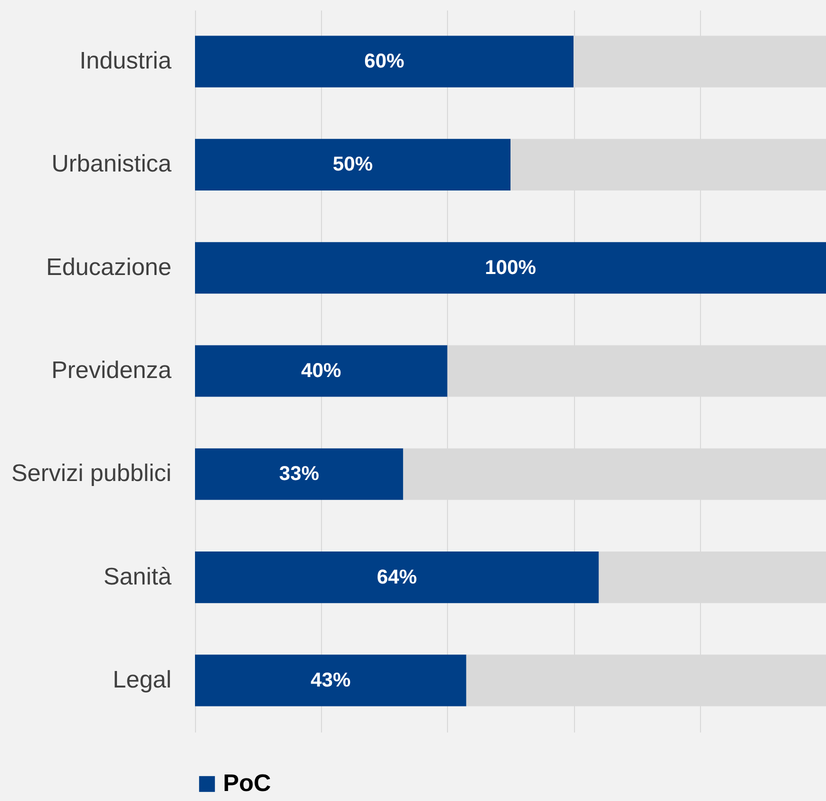 The height and width of the screenshot is (801, 826). I want to click on y-tick-label: Urbanistica, so click(111, 164).